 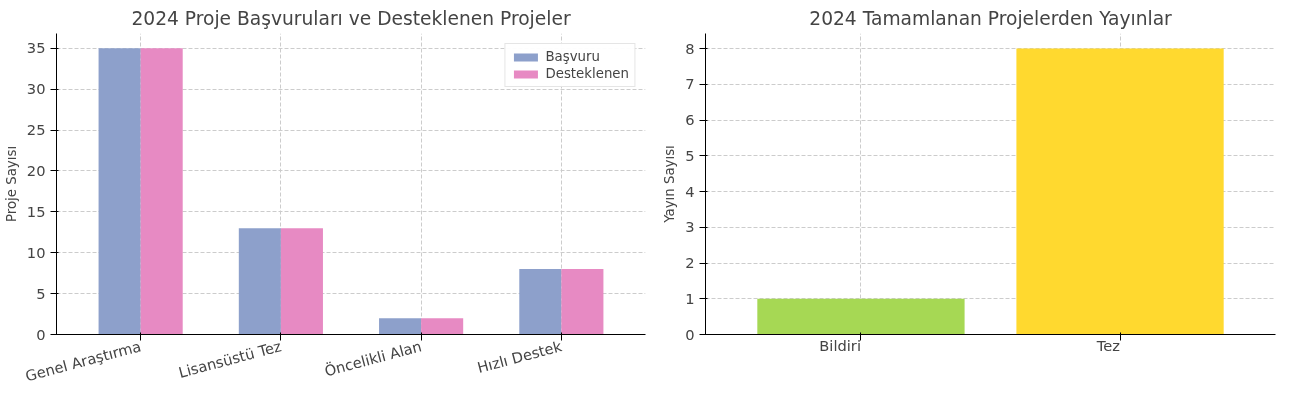 What do you see at coordinates (36, 130) in the screenshot?
I see `y-tick-label: 25` at bounding box center [36, 130].